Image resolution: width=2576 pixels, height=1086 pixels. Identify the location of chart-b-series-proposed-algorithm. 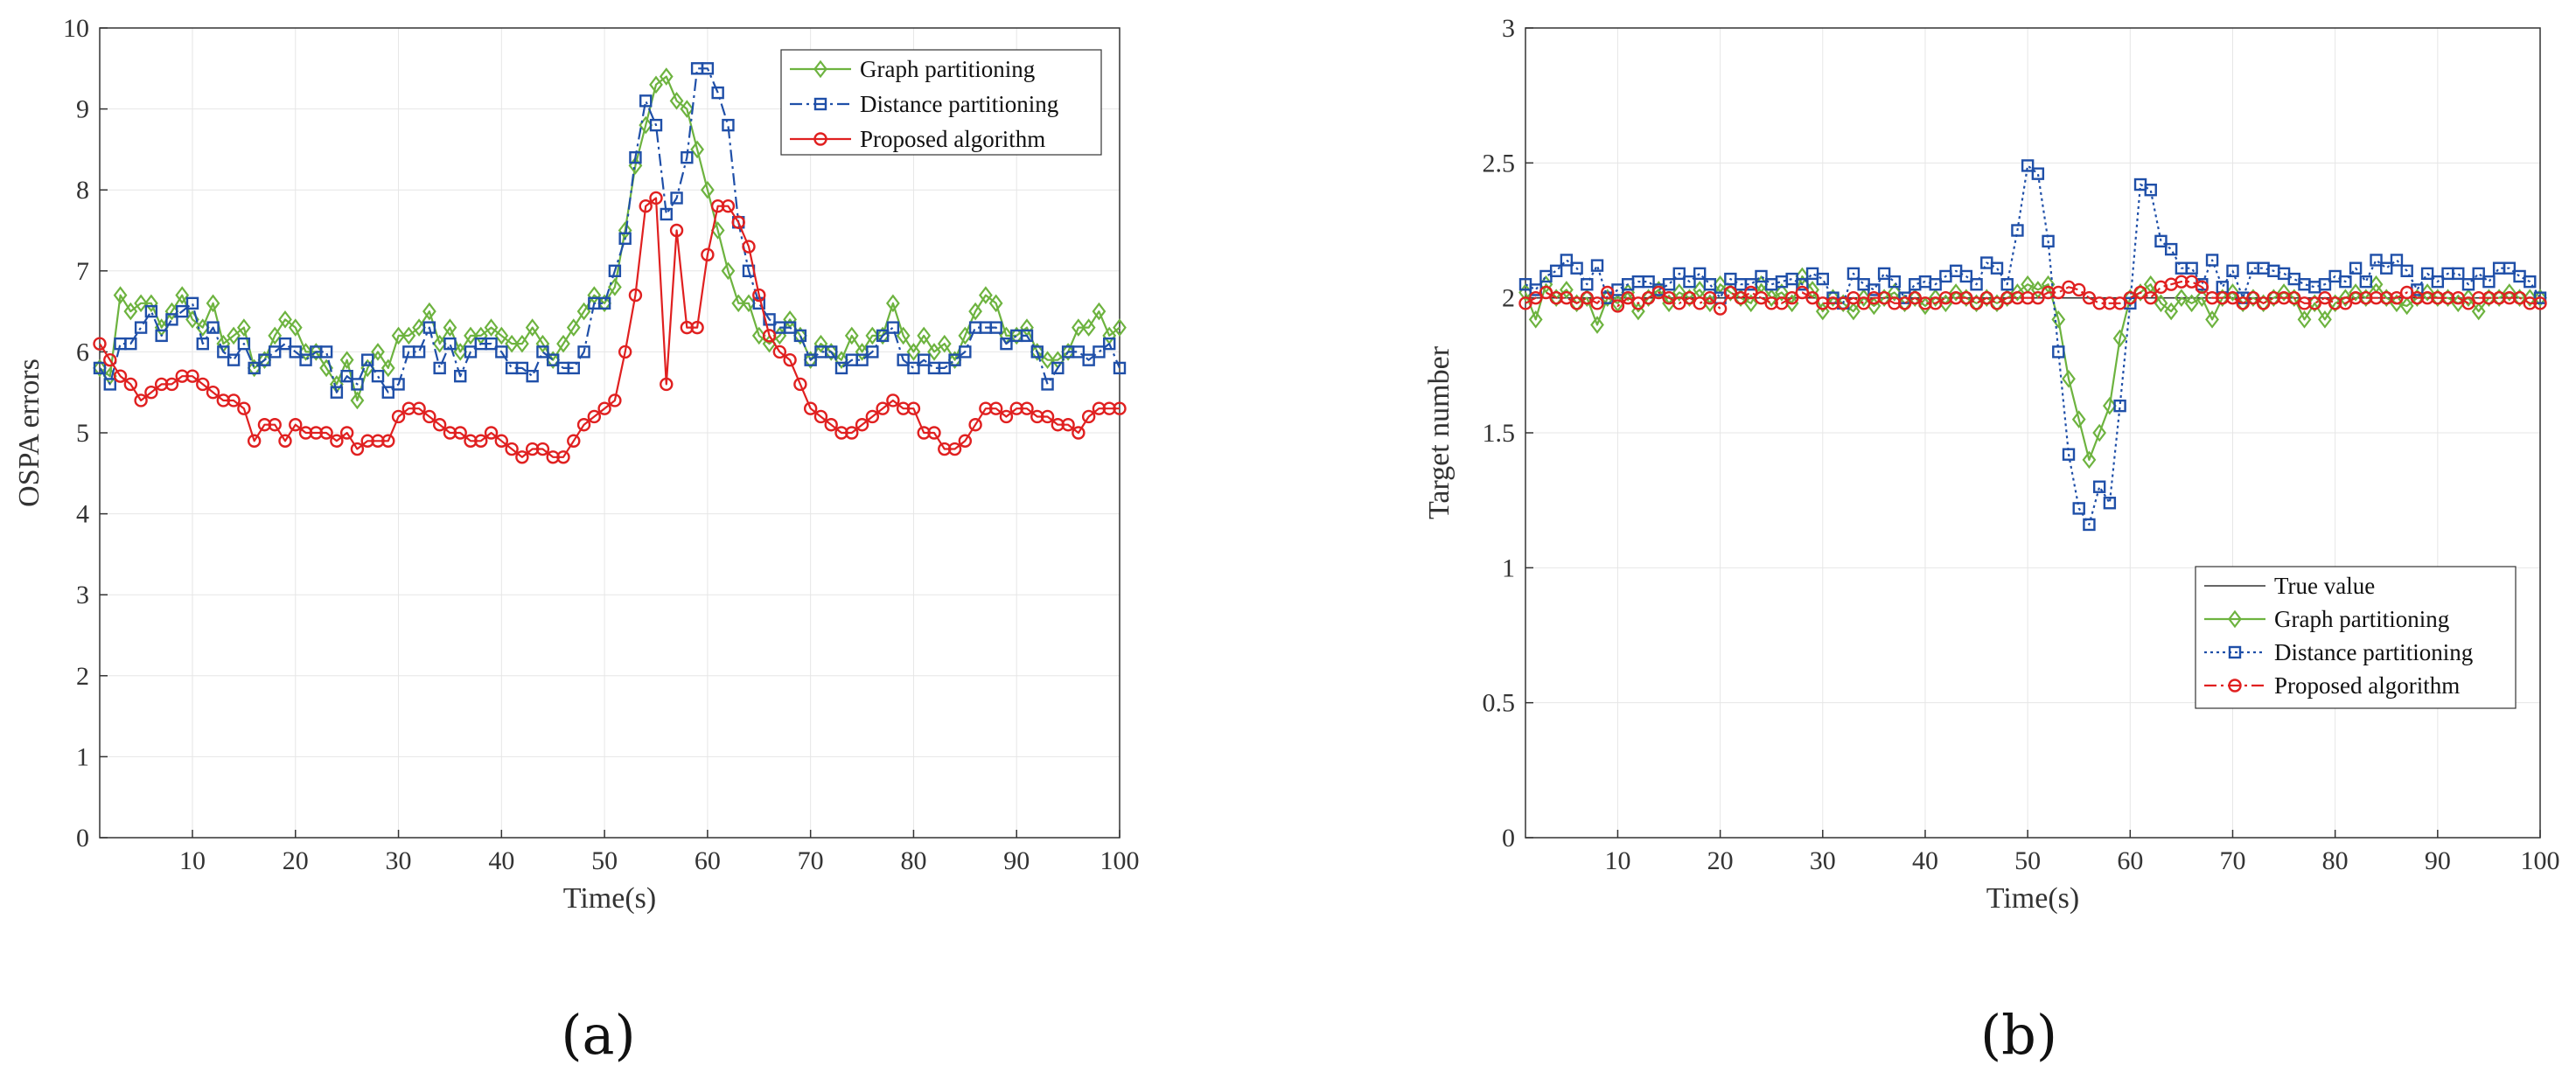
(2033, 296).